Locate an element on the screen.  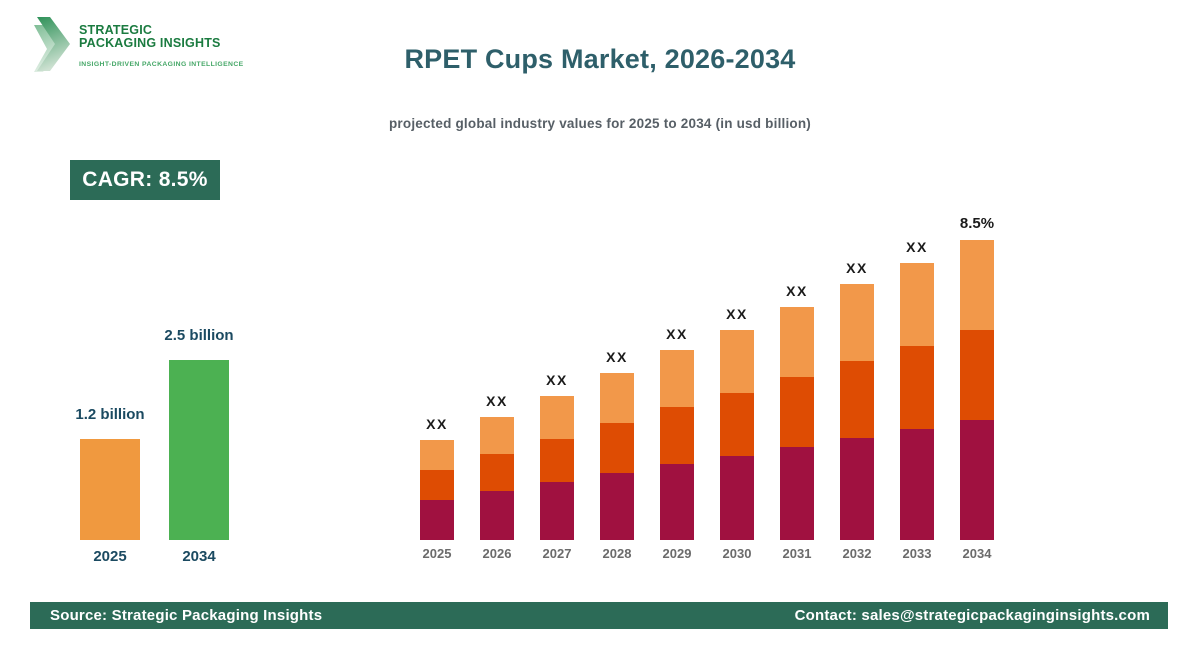
stacked-bar-2027 is located at coordinates (557, 468).